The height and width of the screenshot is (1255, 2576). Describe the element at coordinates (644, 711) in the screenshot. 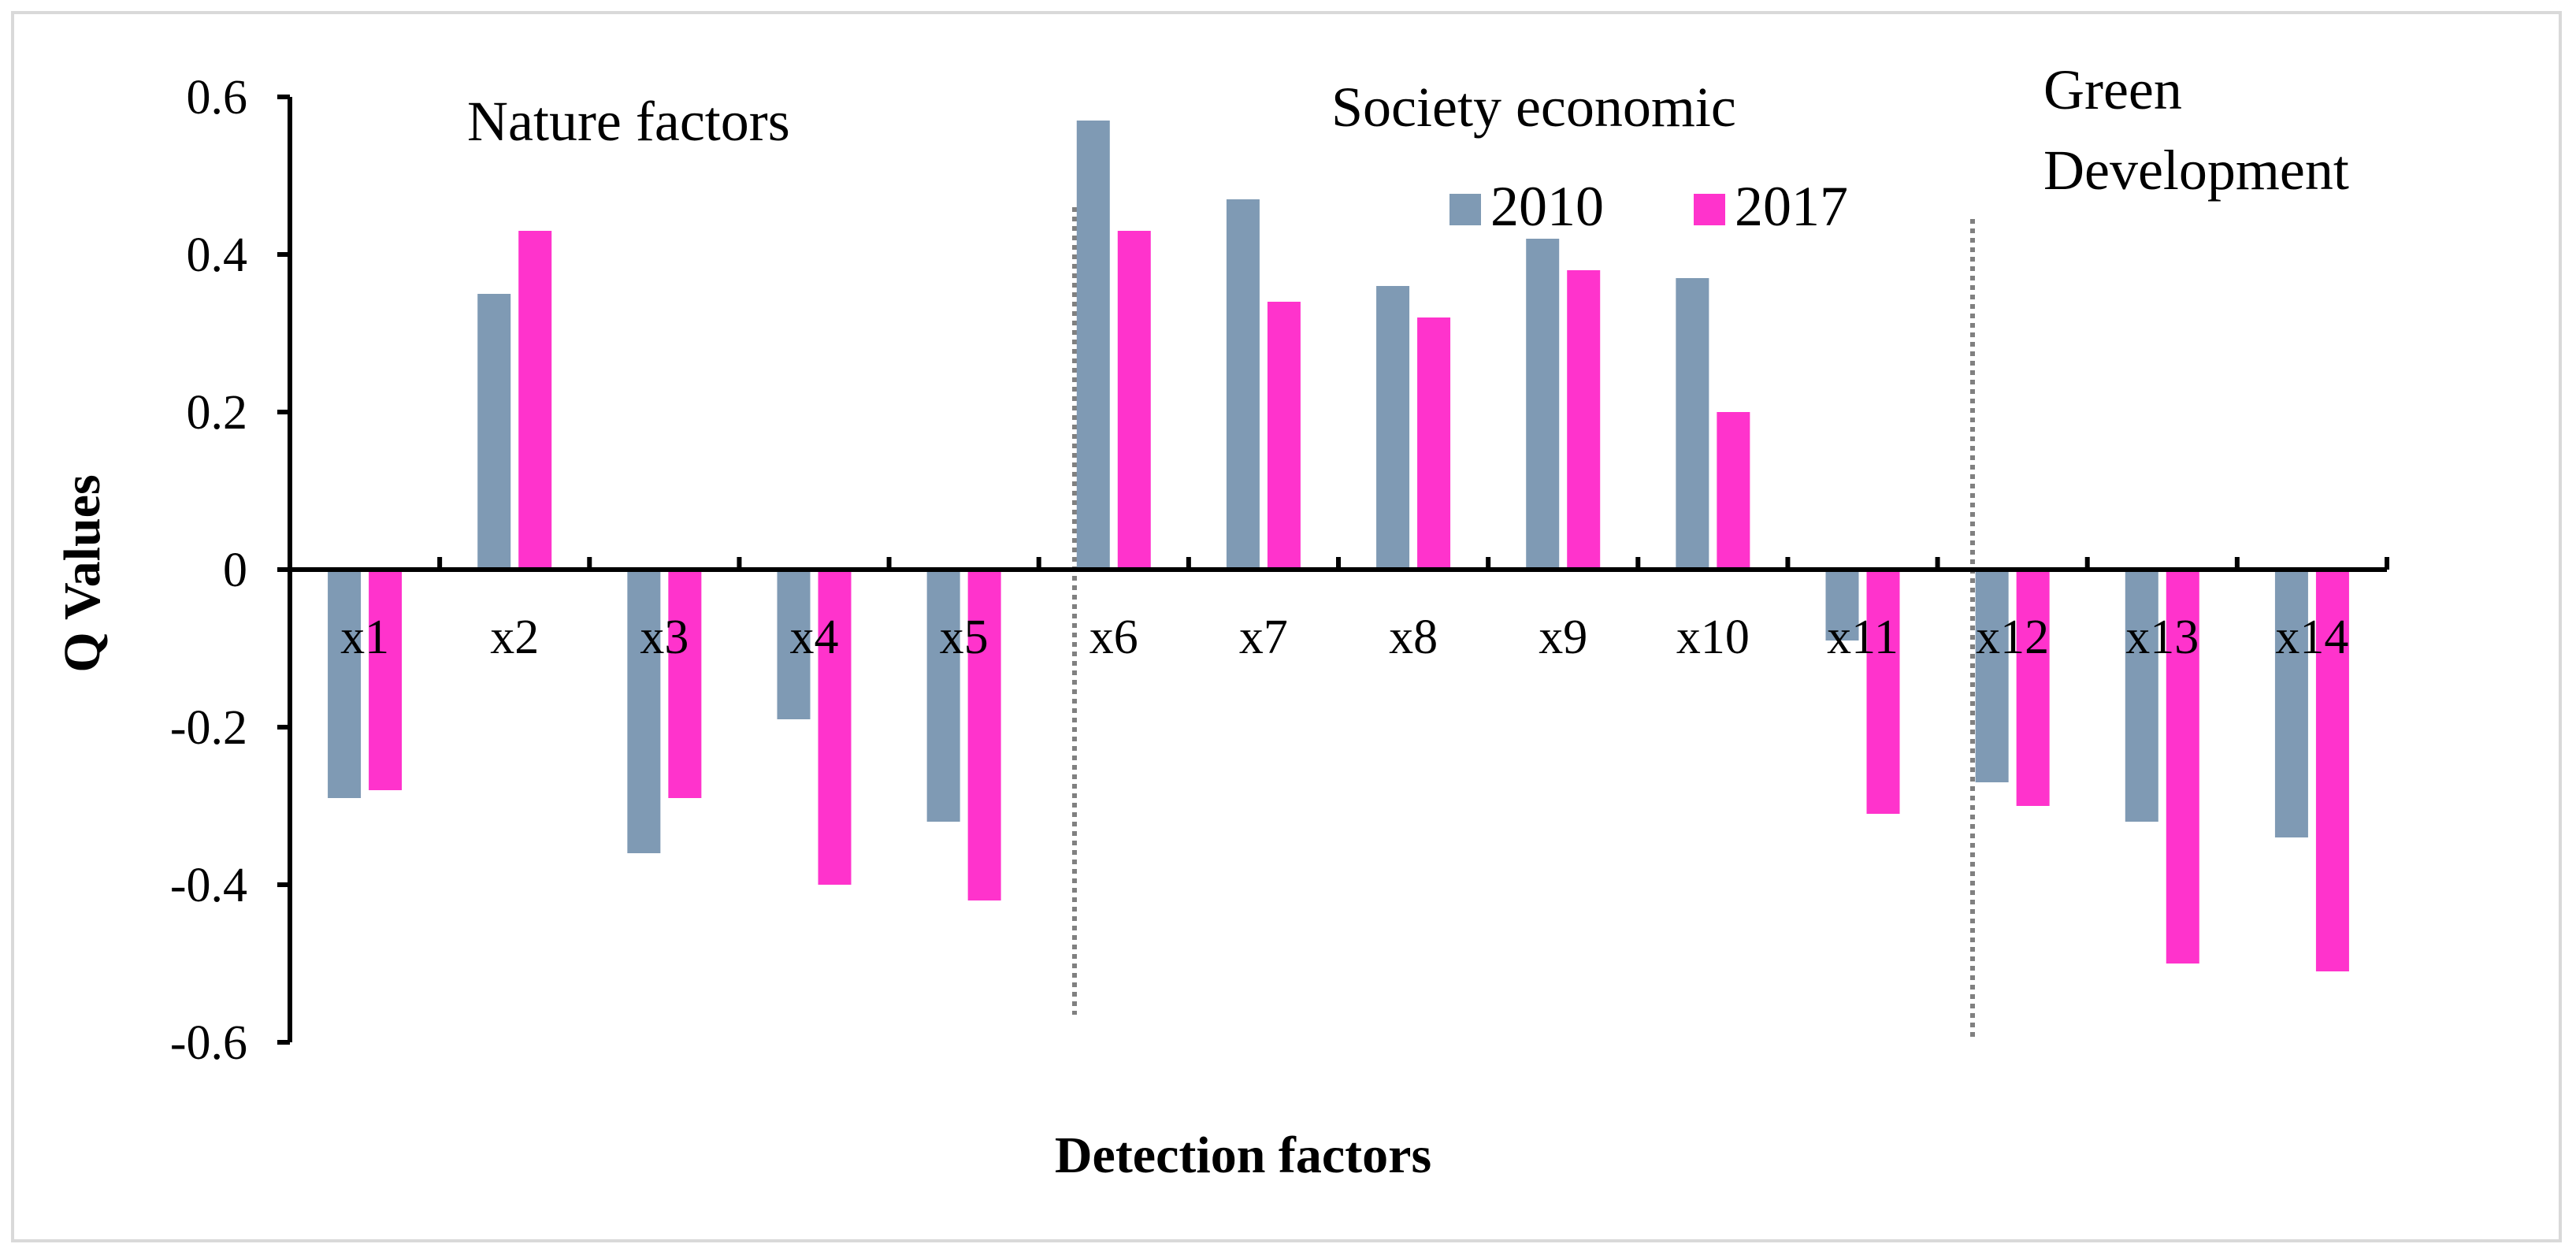

I see `bar-2010-x3` at that location.